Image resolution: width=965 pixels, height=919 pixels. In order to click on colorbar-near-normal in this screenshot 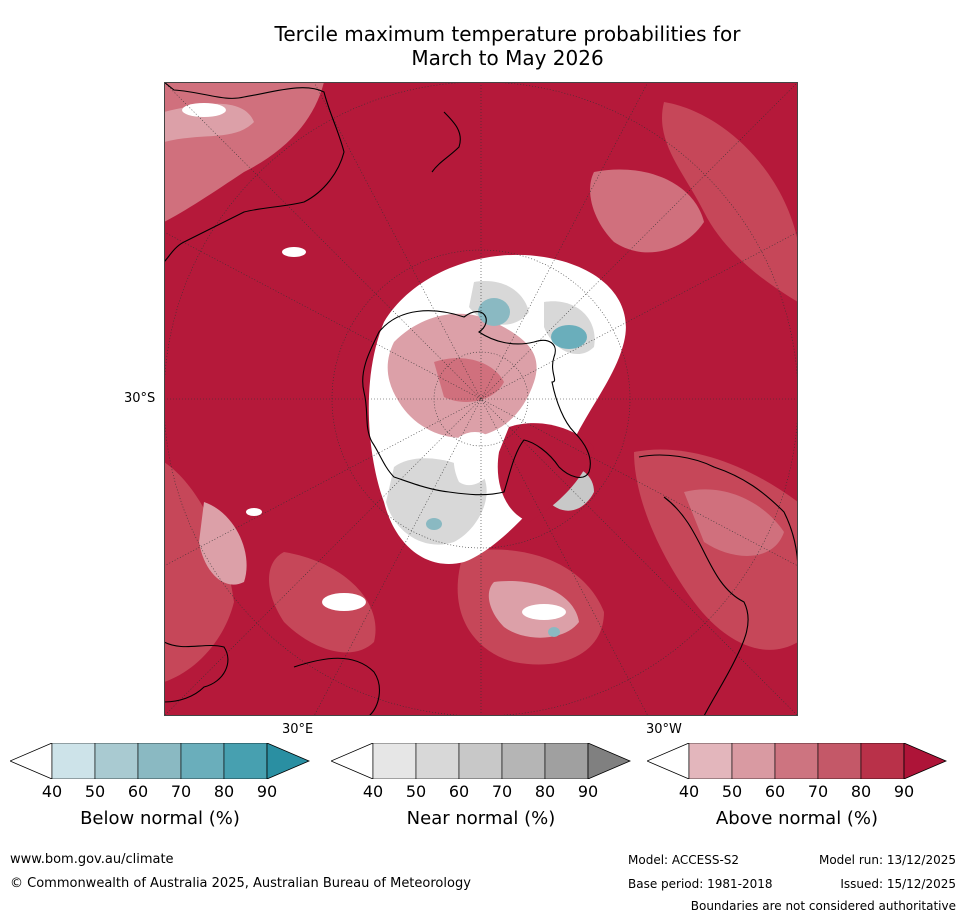, I will do `click(481, 761)`.